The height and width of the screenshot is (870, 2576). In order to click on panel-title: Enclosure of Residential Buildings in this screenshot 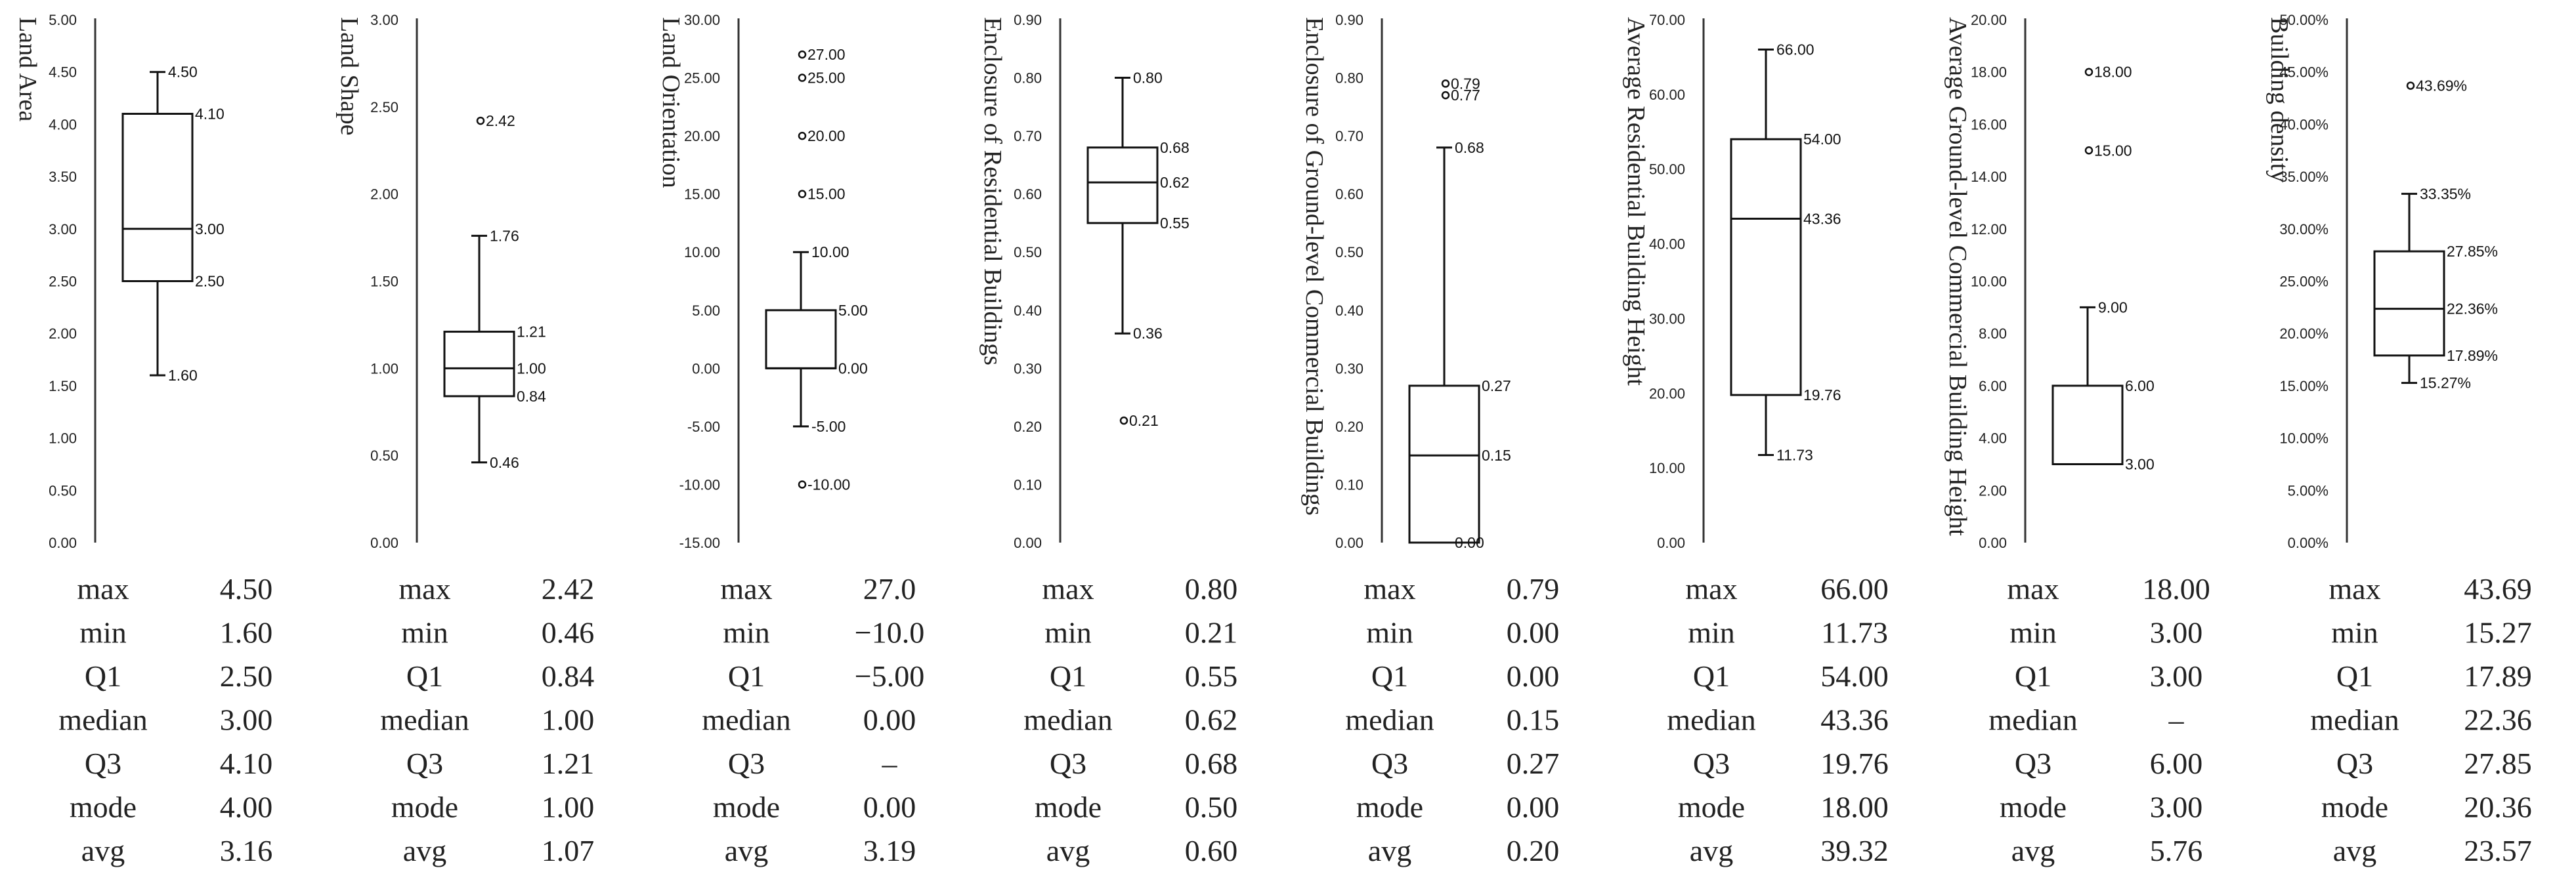, I will do `click(992, 191)`.